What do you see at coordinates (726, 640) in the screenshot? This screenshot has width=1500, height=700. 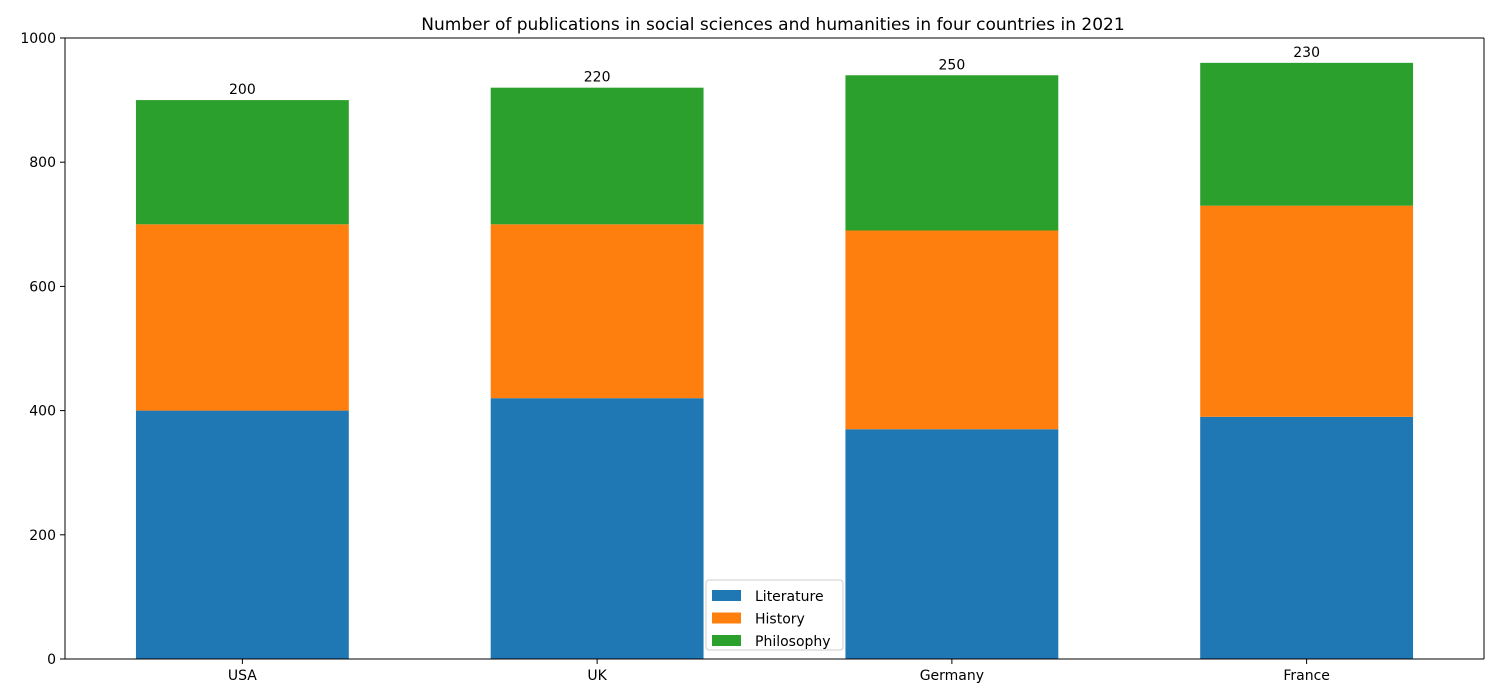 I see `legend-swatch-philosophy` at bounding box center [726, 640].